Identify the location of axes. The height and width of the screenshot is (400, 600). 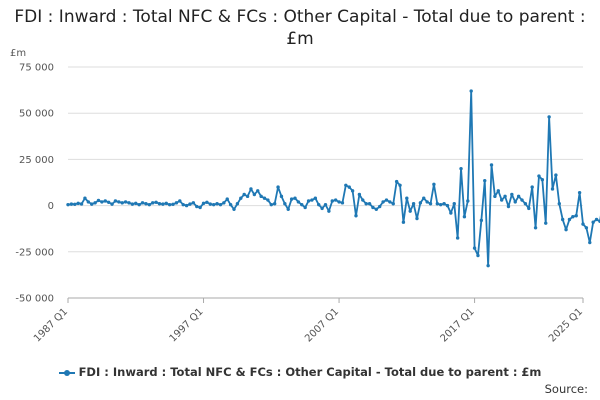
(325, 300).